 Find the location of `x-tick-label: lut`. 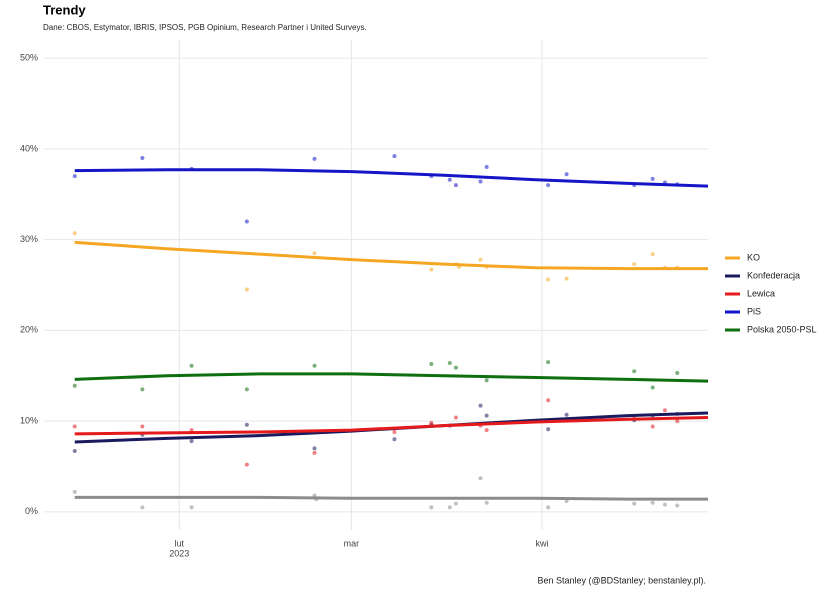

x-tick-label: lut is located at coordinates (180, 543).